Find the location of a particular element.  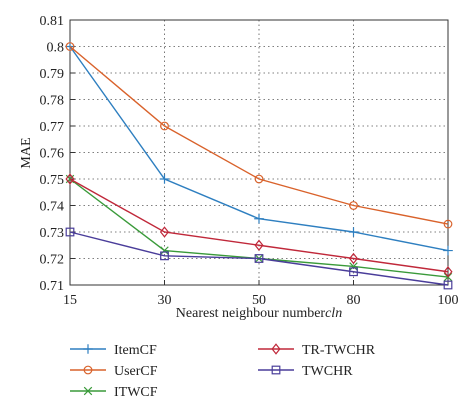

legend-item: UserCF is located at coordinates (114, 371).